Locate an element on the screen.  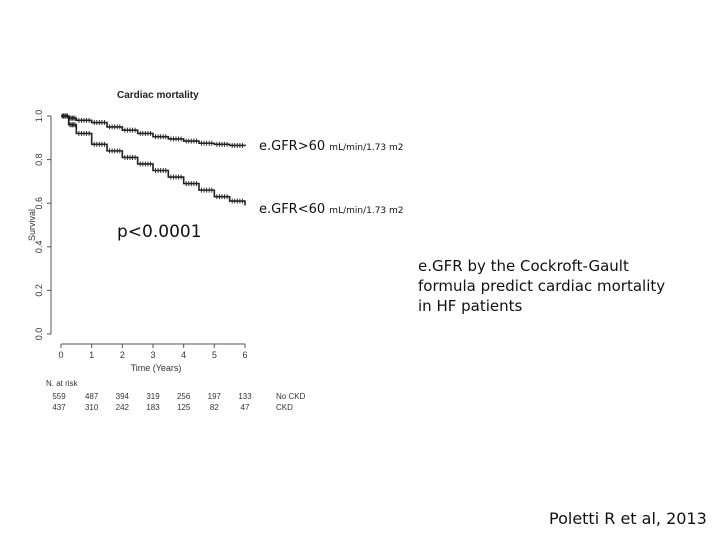
risk-value: 242 is located at coordinates (123, 407).